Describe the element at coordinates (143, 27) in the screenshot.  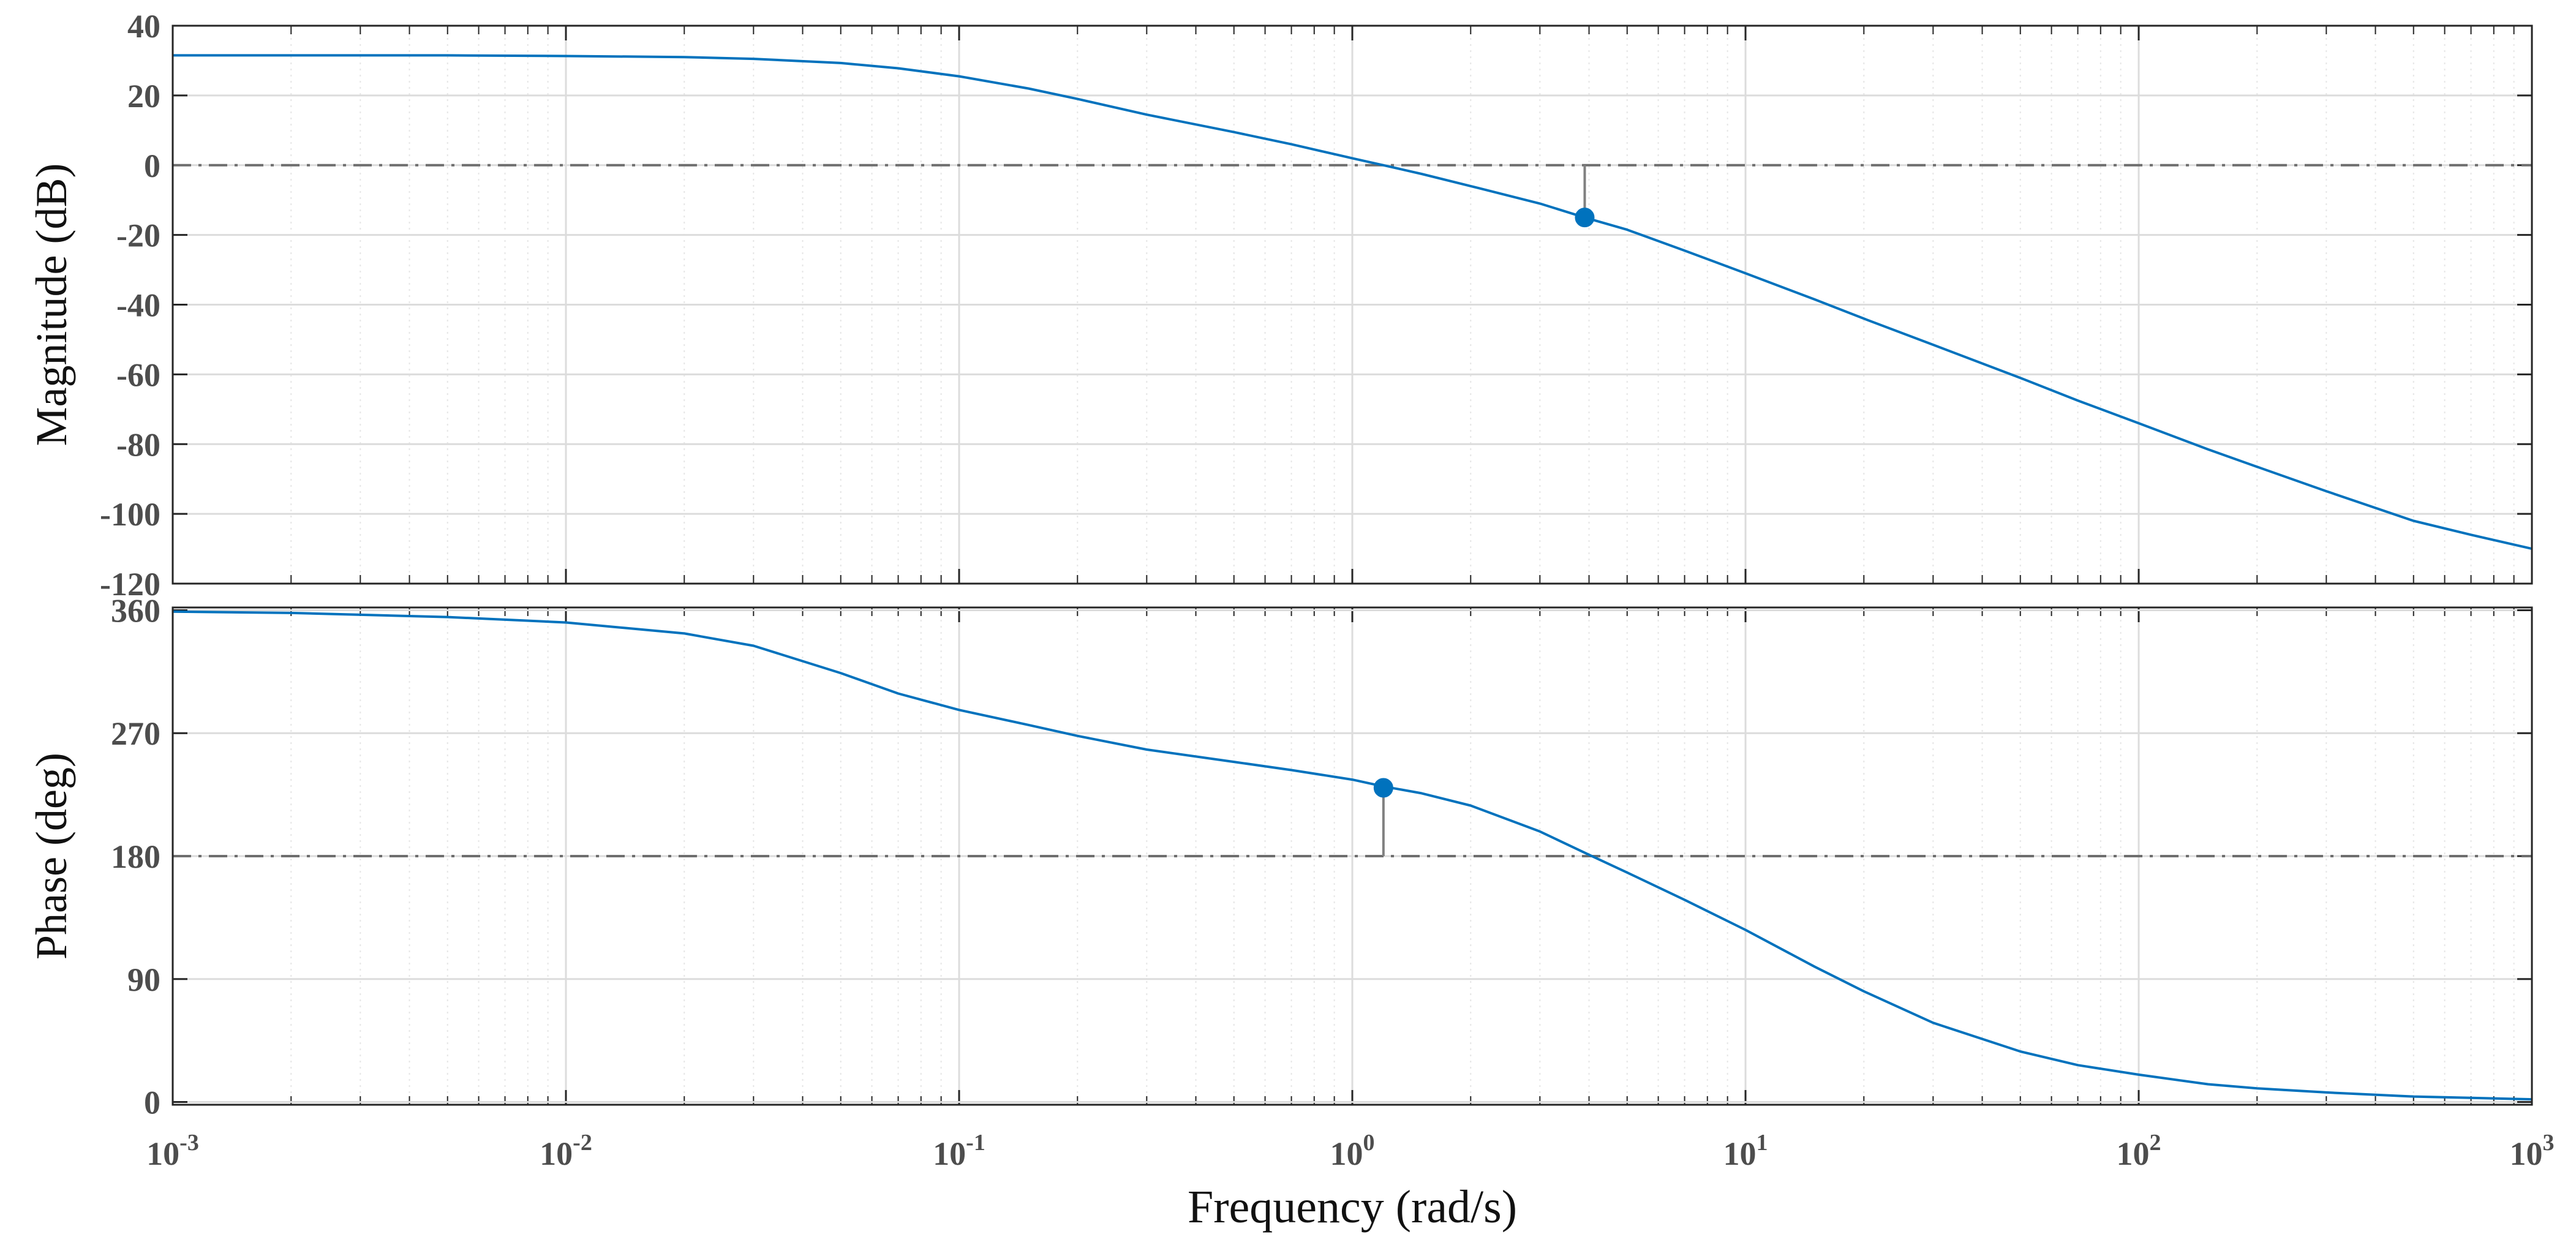
I see `magnitude-y-tick-label: 40` at that location.